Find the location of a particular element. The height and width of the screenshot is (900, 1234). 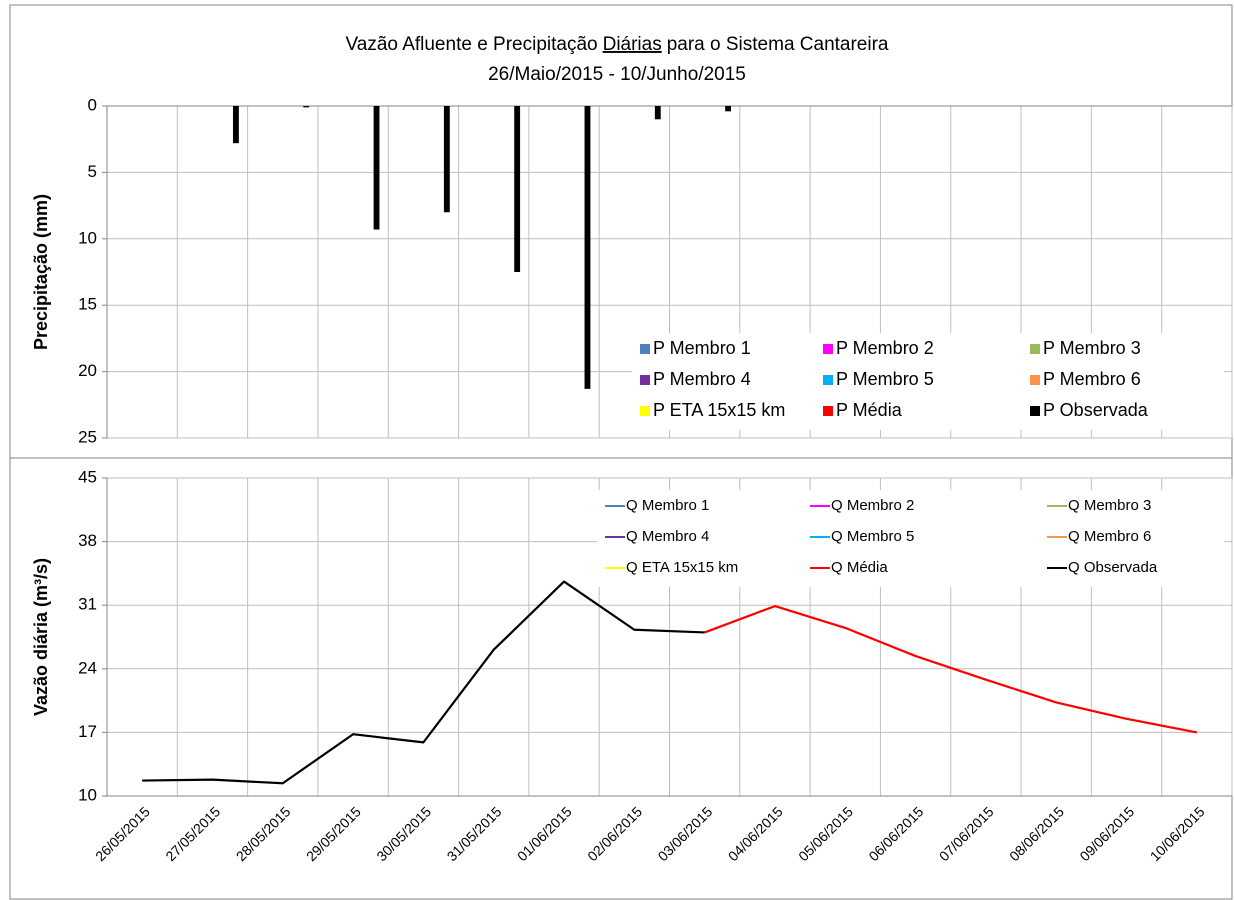

legend-label: Q Membro 5 is located at coordinates (872, 536).